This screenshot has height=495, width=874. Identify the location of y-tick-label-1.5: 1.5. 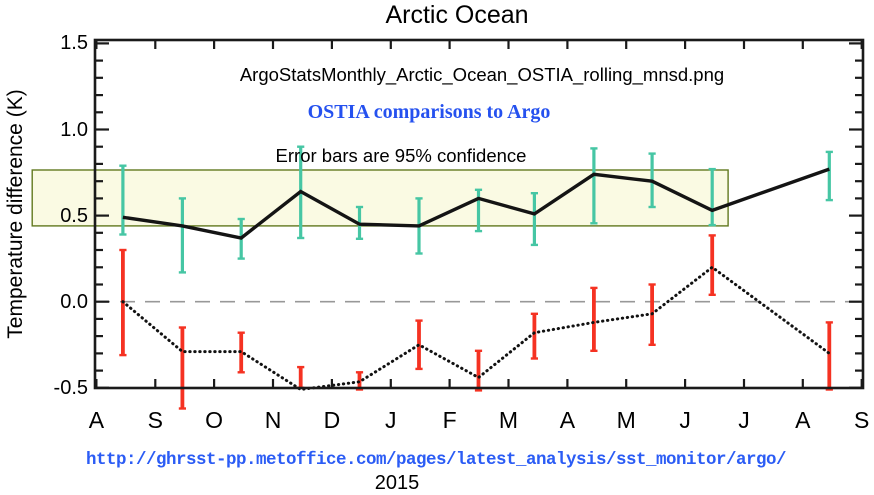
(74, 43).